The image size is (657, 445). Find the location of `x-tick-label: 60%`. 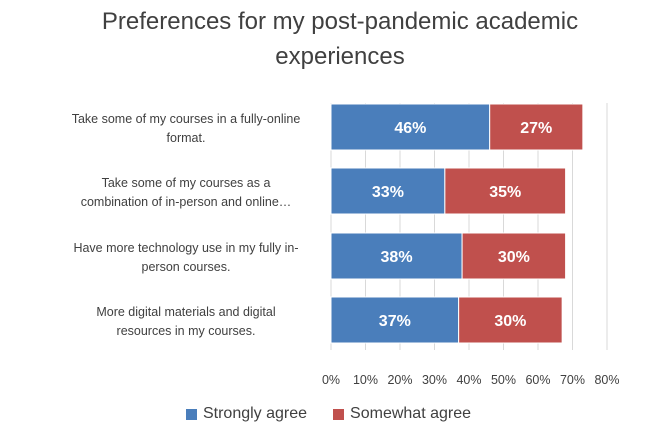

x-tick-label: 60% is located at coordinates (537, 380).